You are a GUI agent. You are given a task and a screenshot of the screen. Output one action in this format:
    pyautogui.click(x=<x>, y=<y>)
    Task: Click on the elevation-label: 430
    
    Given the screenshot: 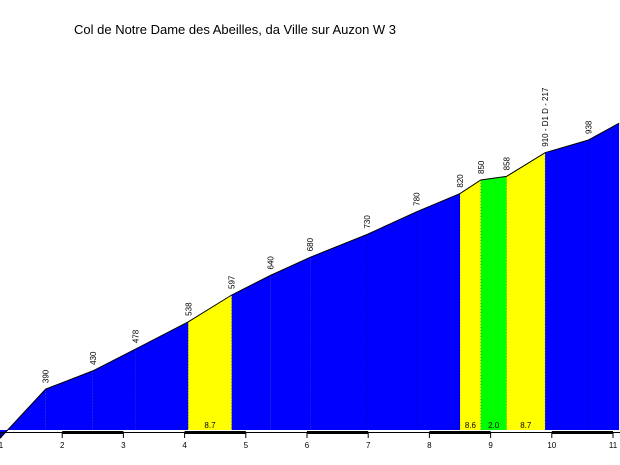 What is the action you would take?
    pyautogui.click(x=93, y=358)
    